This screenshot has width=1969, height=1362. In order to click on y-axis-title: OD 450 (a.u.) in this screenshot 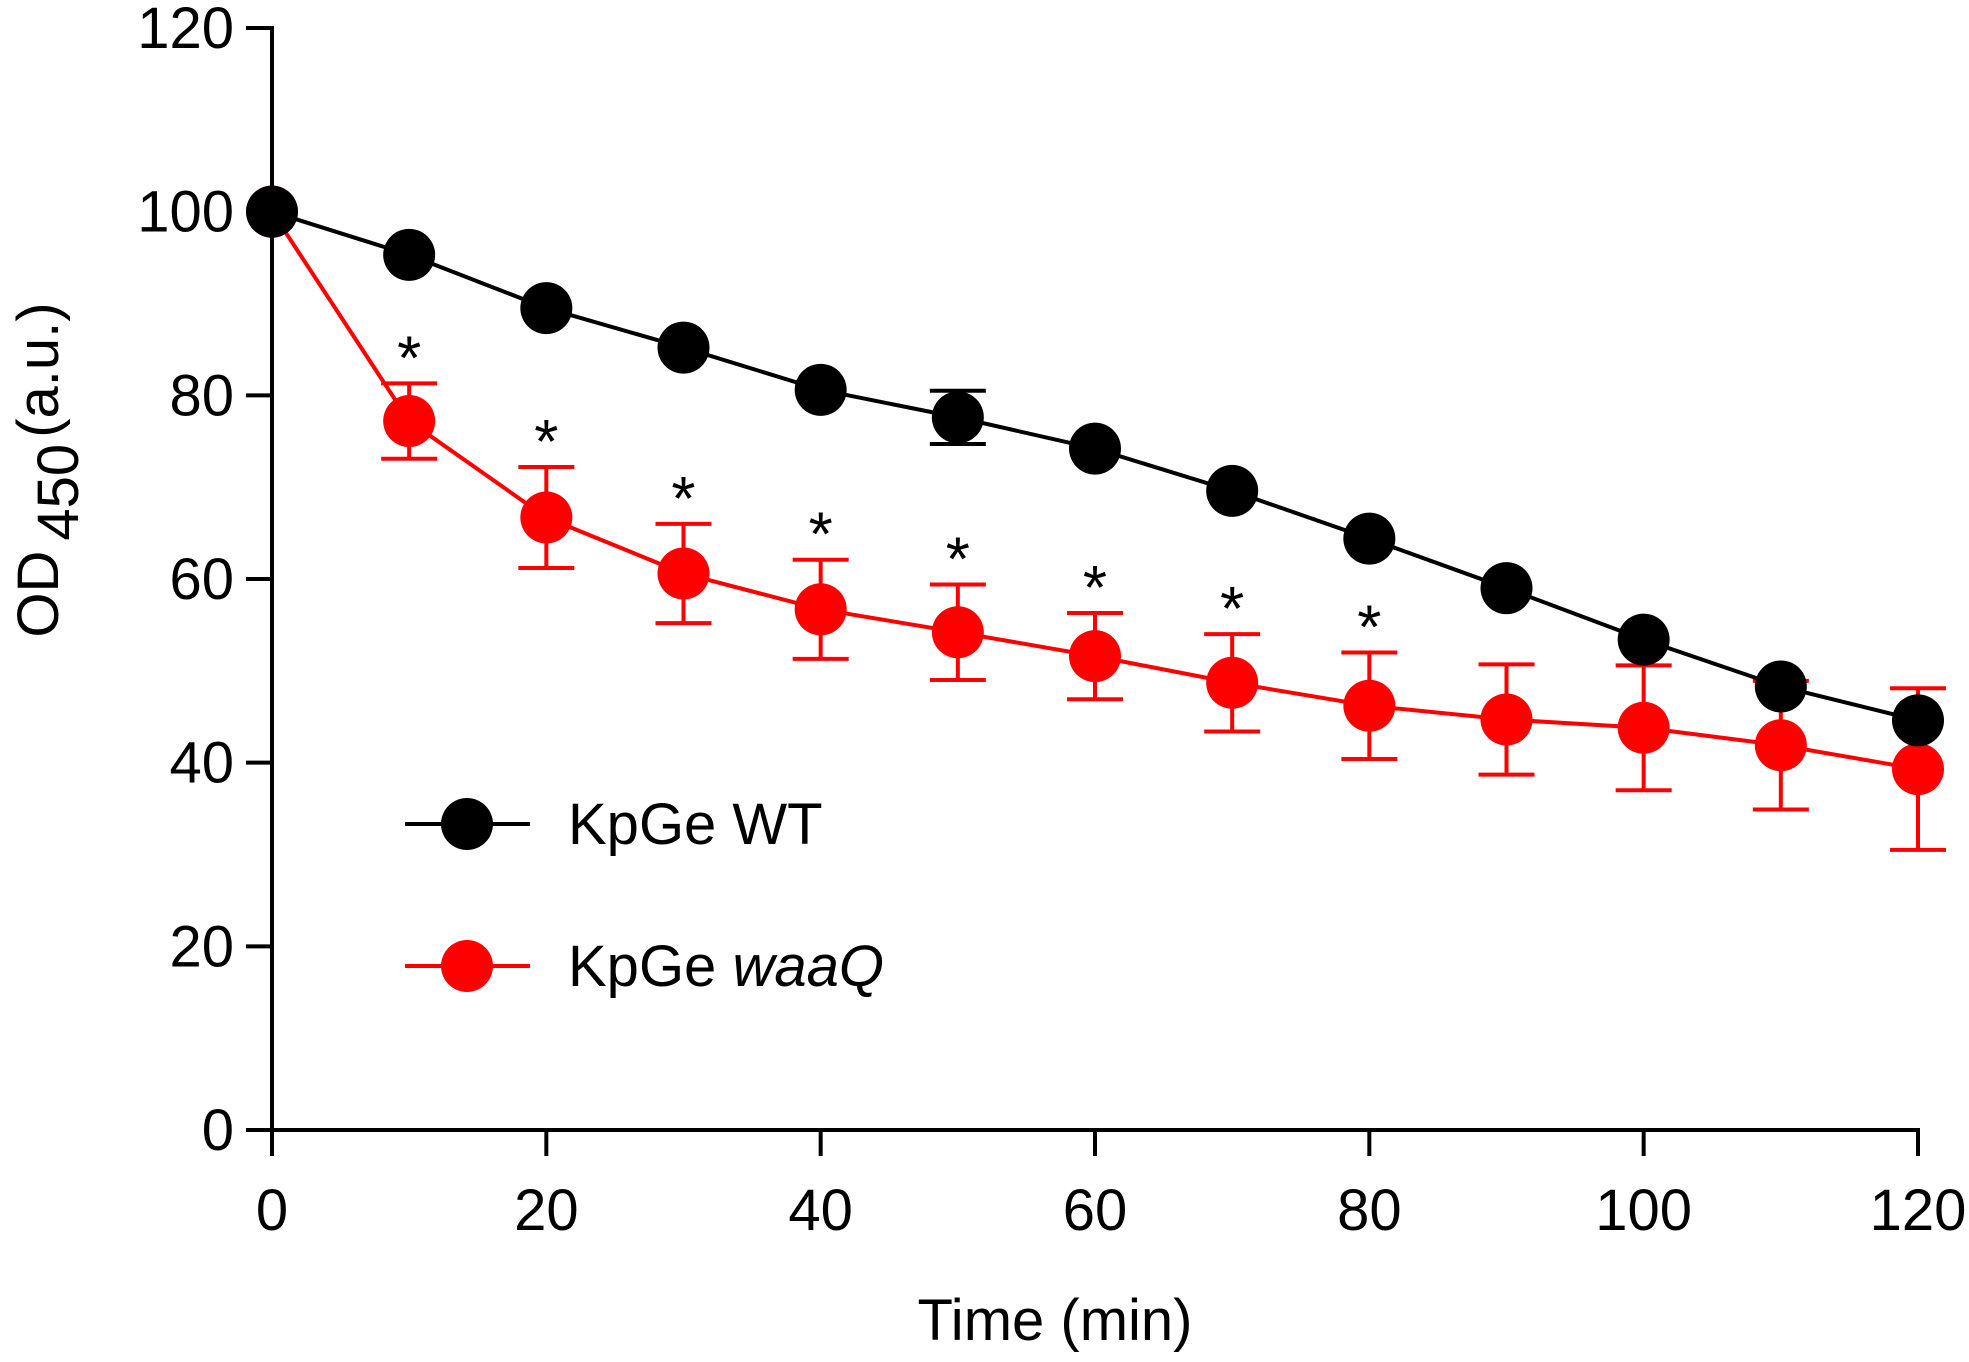, I will do `click(48, 469)`.